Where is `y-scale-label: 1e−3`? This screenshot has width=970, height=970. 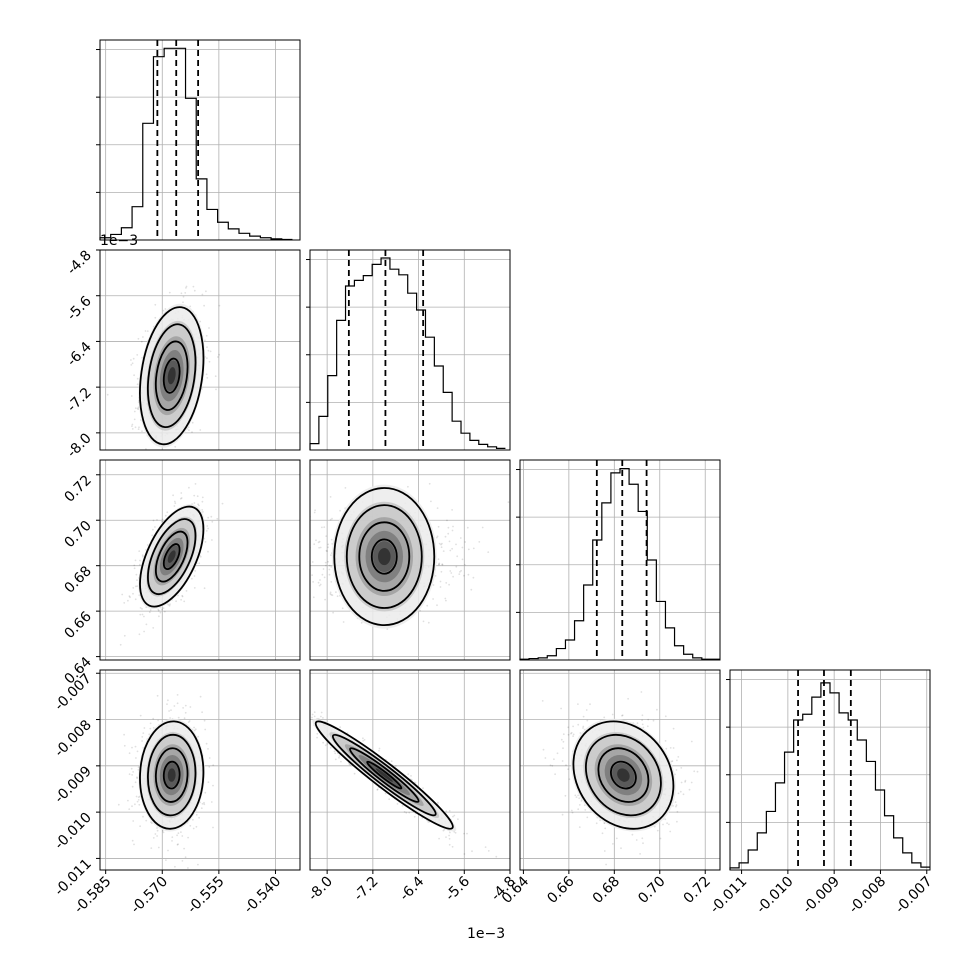
y-scale-label: 1e−3 is located at coordinates (119, 241).